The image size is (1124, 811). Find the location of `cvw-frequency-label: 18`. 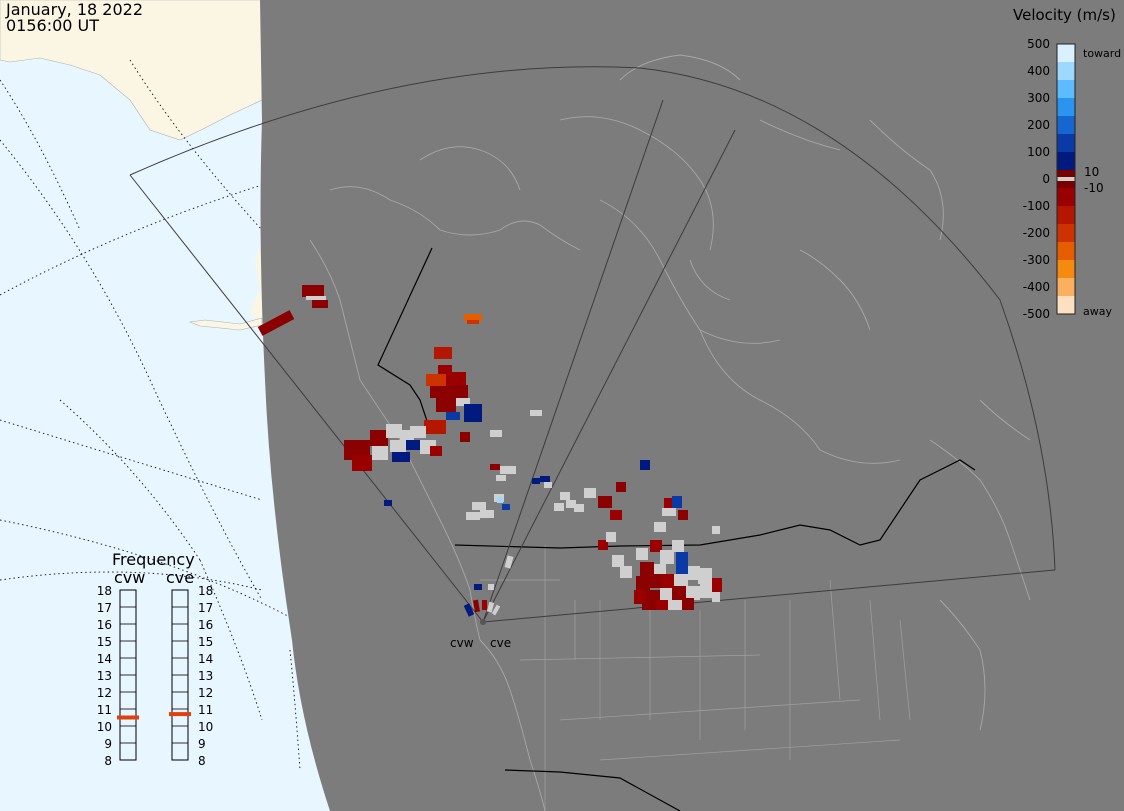

cvw-frequency-label: 18 is located at coordinates (104, 591).